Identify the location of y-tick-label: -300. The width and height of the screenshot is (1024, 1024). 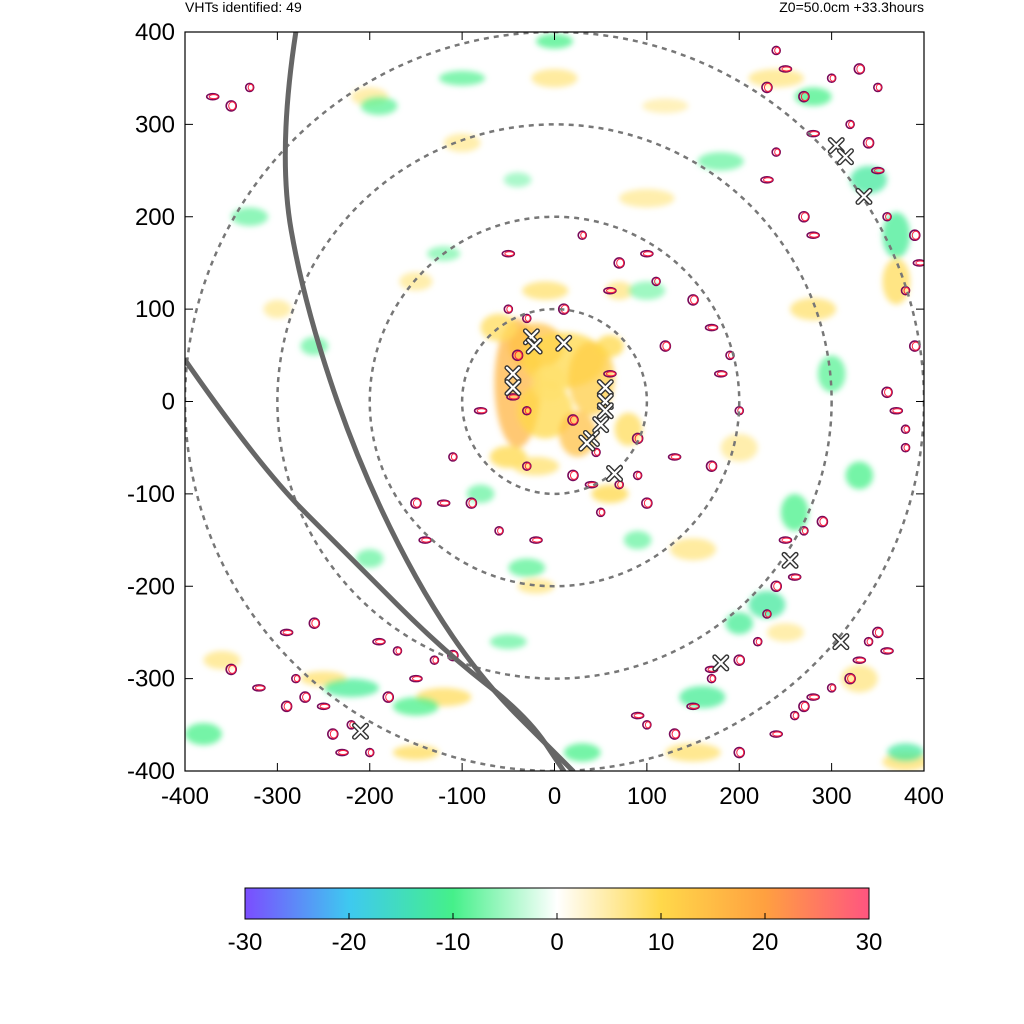
(151, 679).